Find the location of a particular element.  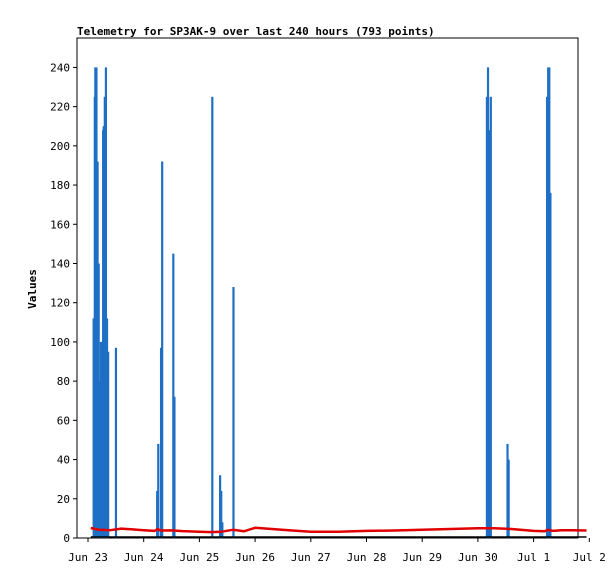

x-tick-label: Jun 26 is located at coordinates (255, 557).